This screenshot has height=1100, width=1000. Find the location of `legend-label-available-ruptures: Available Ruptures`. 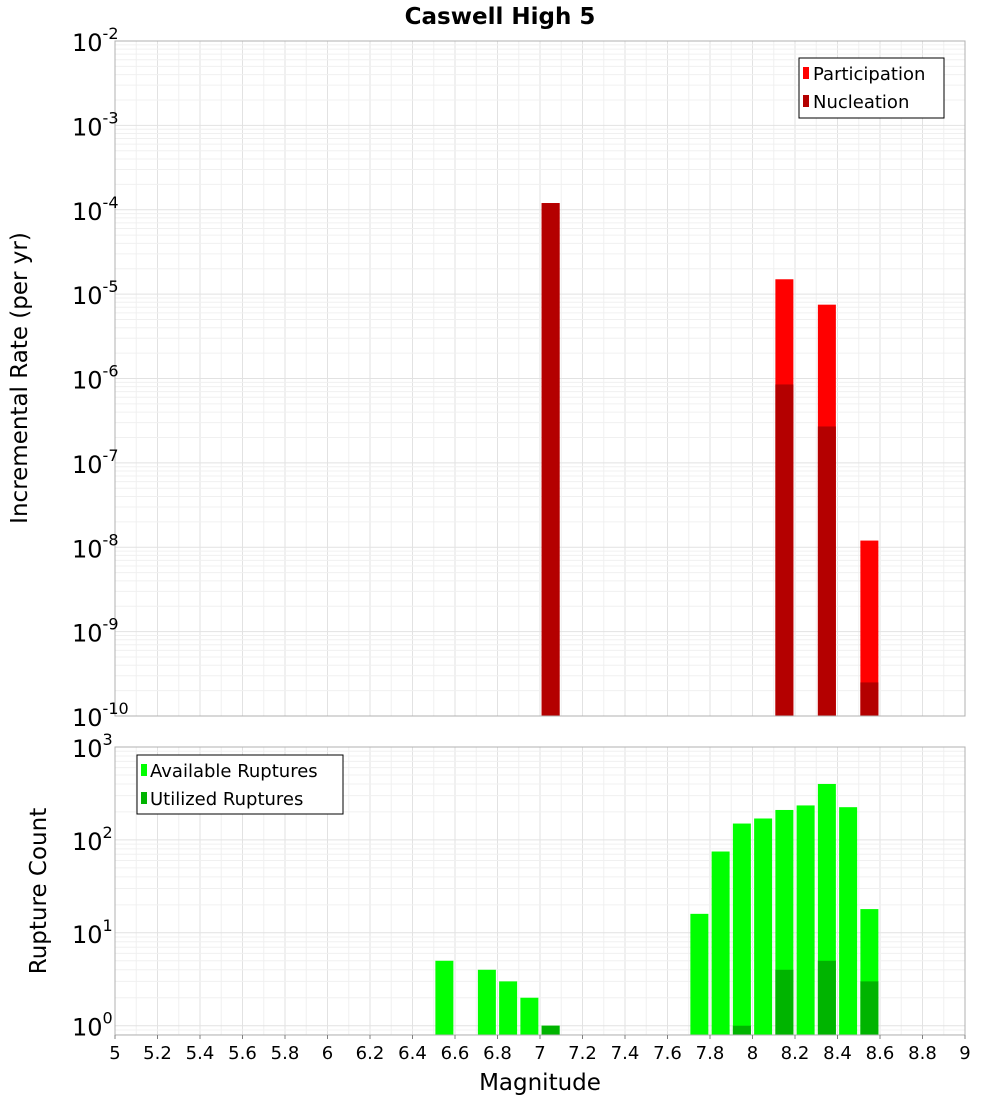

legend-label-available-ruptures: Available Ruptures is located at coordinates (234, 771).